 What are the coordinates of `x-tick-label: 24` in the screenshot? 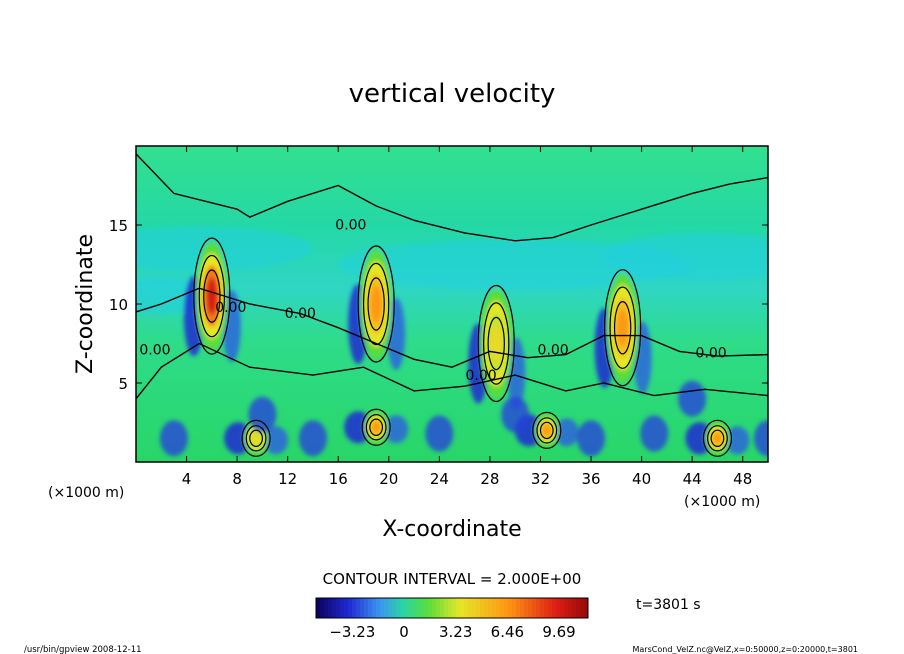 It's located at (439, 479).